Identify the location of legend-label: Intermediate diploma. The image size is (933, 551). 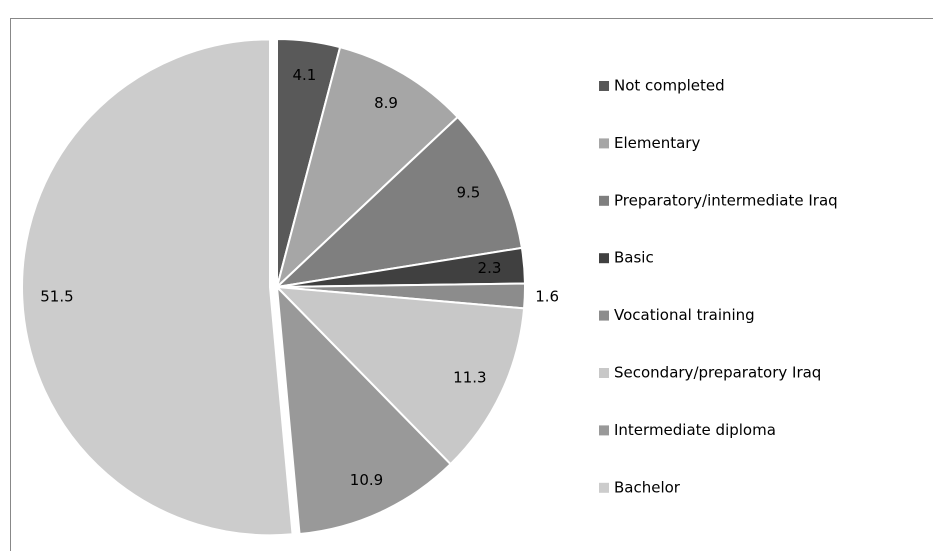
(695, 430).